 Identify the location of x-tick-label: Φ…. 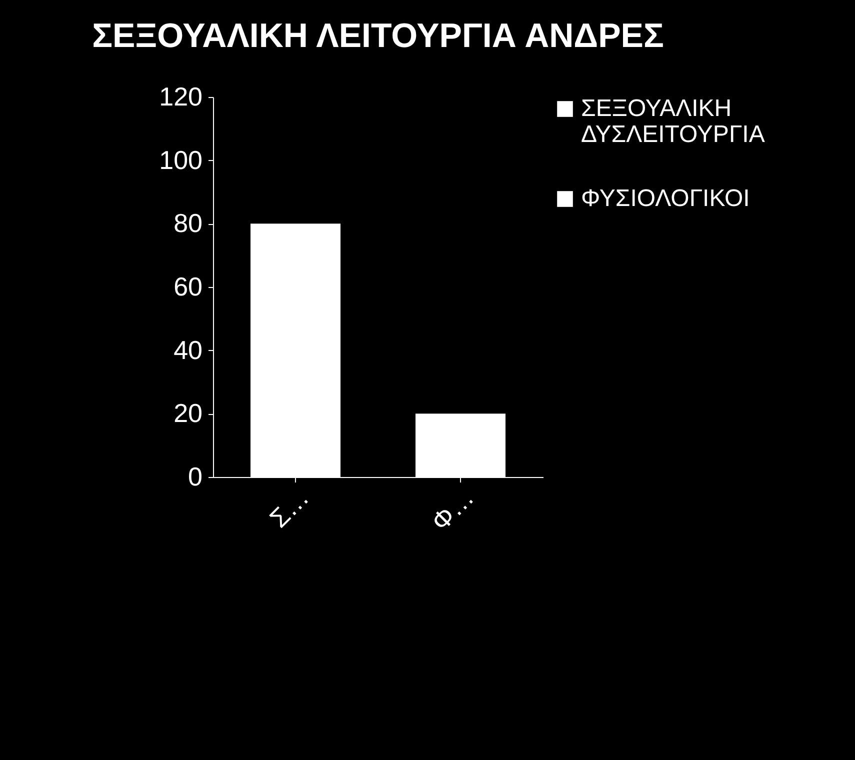
(452, 509).